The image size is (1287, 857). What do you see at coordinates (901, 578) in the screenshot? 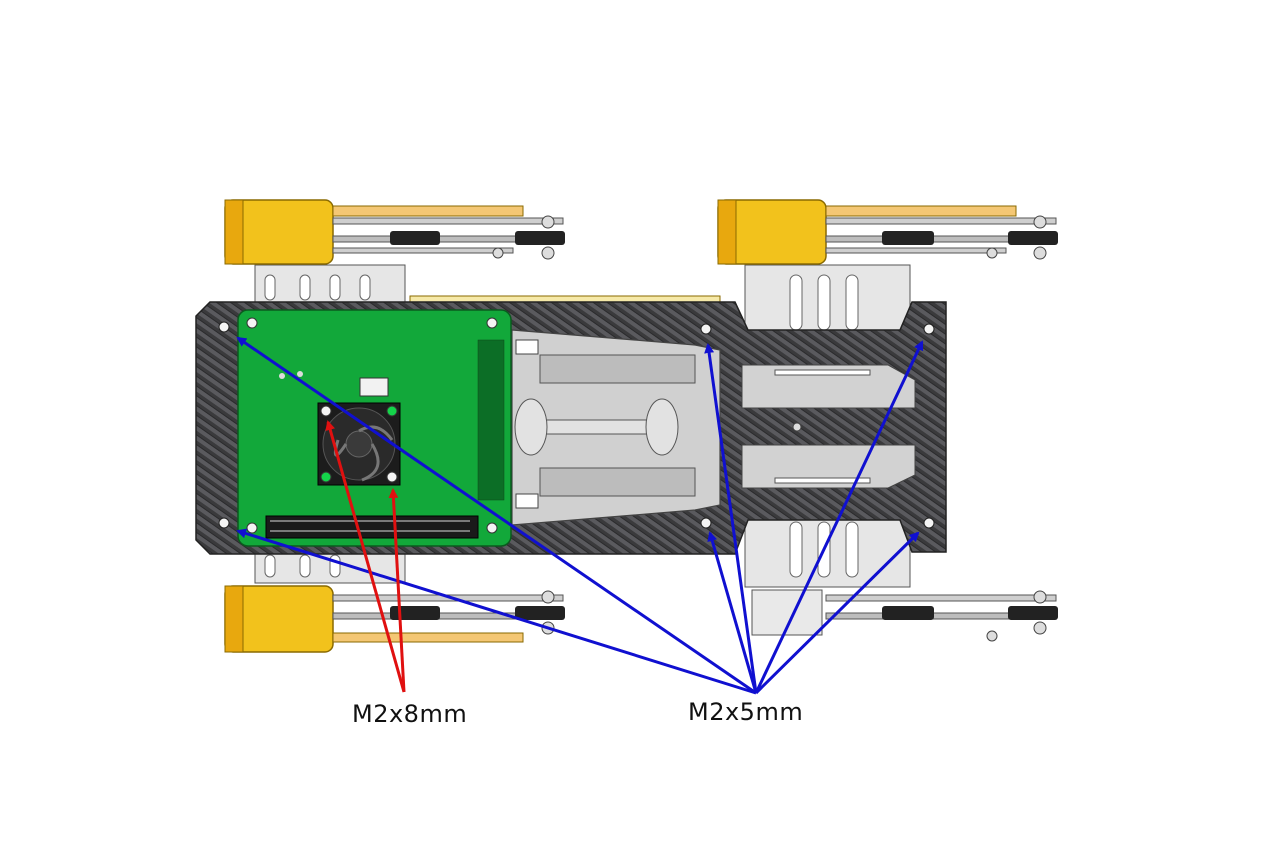
I see `motor-assembly-bottom-right` at bounding box center [901, 578].